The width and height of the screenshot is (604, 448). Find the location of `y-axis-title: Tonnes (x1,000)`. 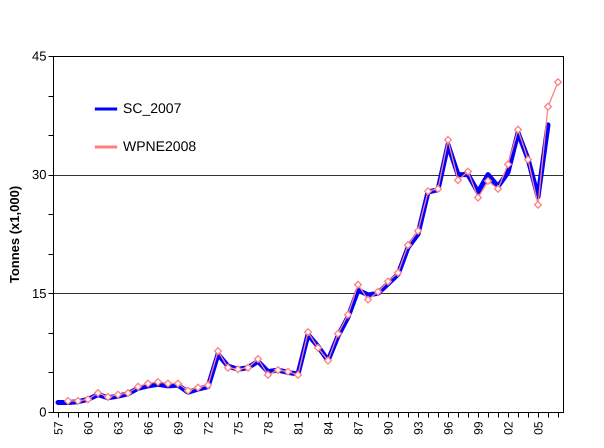

y-axis-title: Tonnes (x1,000) is located at coordinates (14, 235).